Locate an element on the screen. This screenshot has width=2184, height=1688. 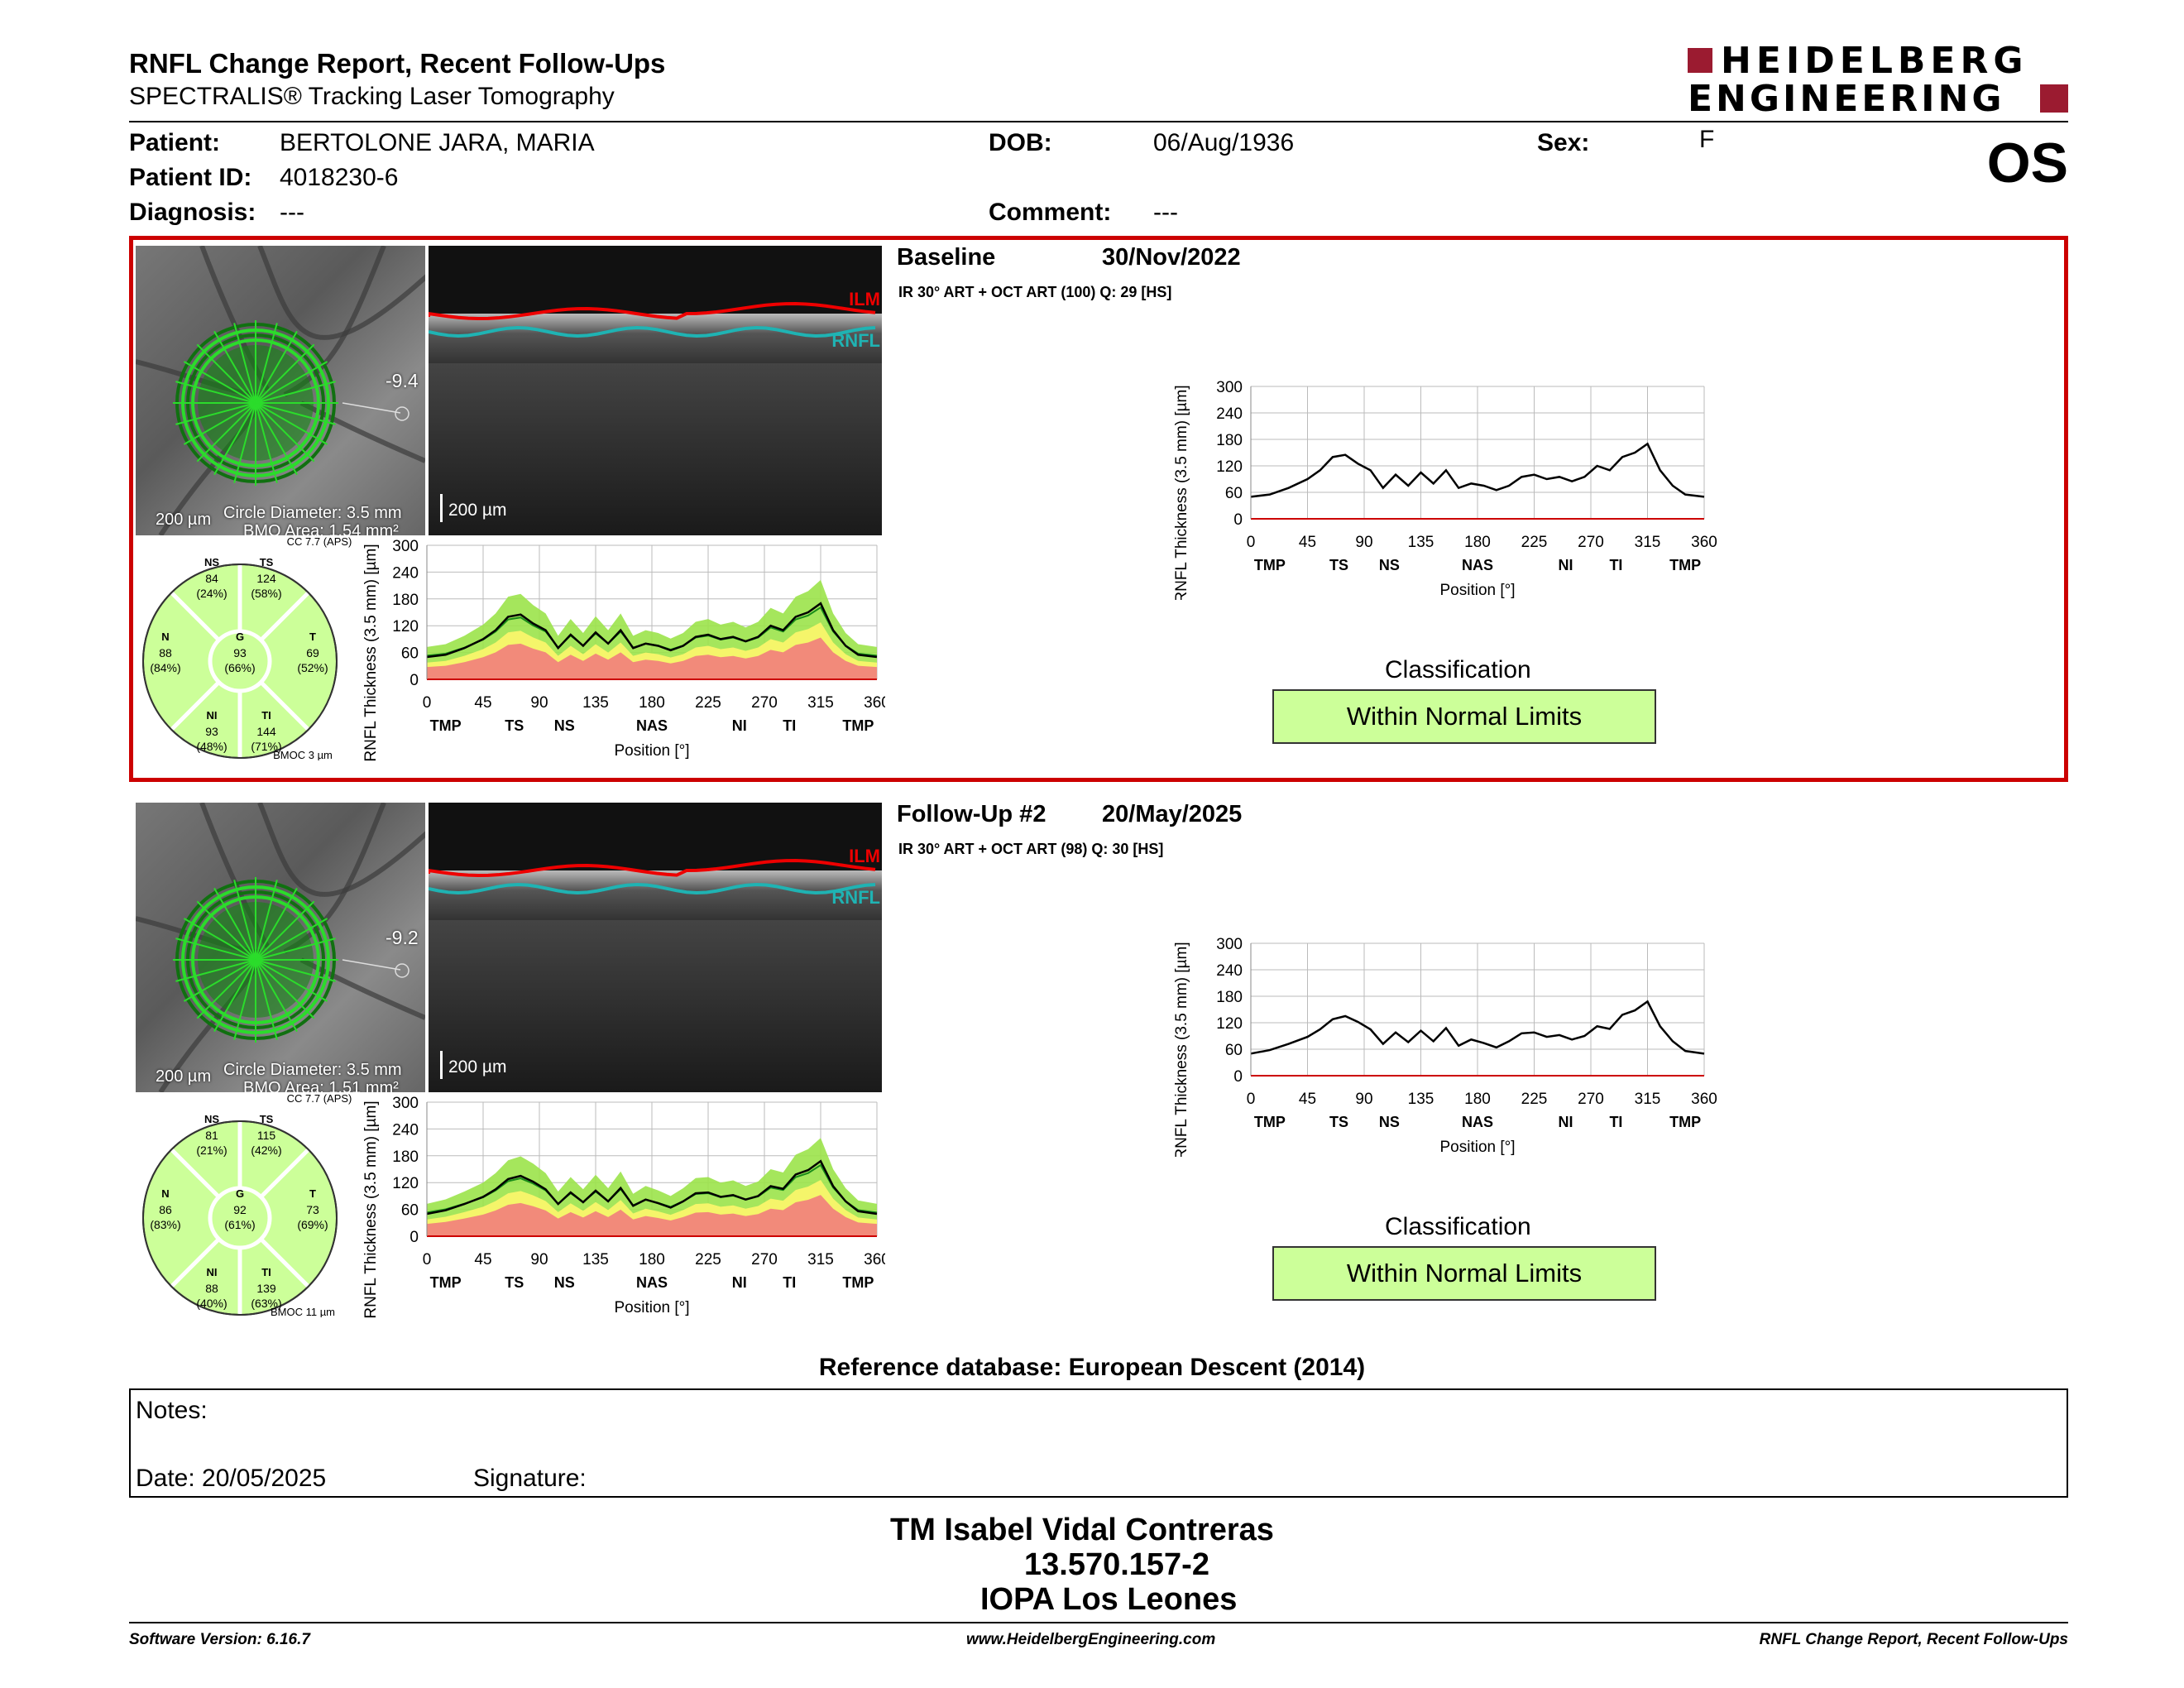
sex-value: F is located at coordinates (1707, 139).